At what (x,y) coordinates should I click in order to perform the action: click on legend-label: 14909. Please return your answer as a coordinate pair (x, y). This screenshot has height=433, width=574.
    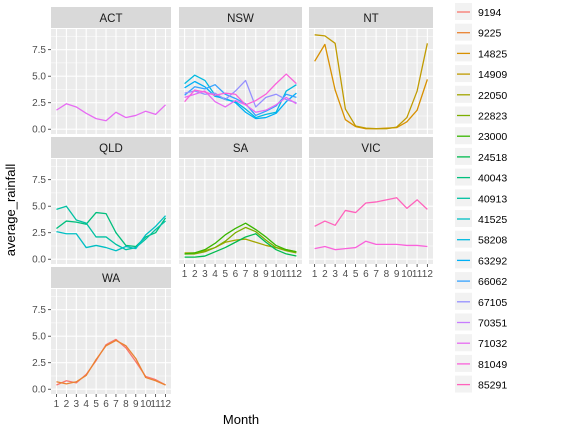
    Looking at the image, I should click on (492, 75).